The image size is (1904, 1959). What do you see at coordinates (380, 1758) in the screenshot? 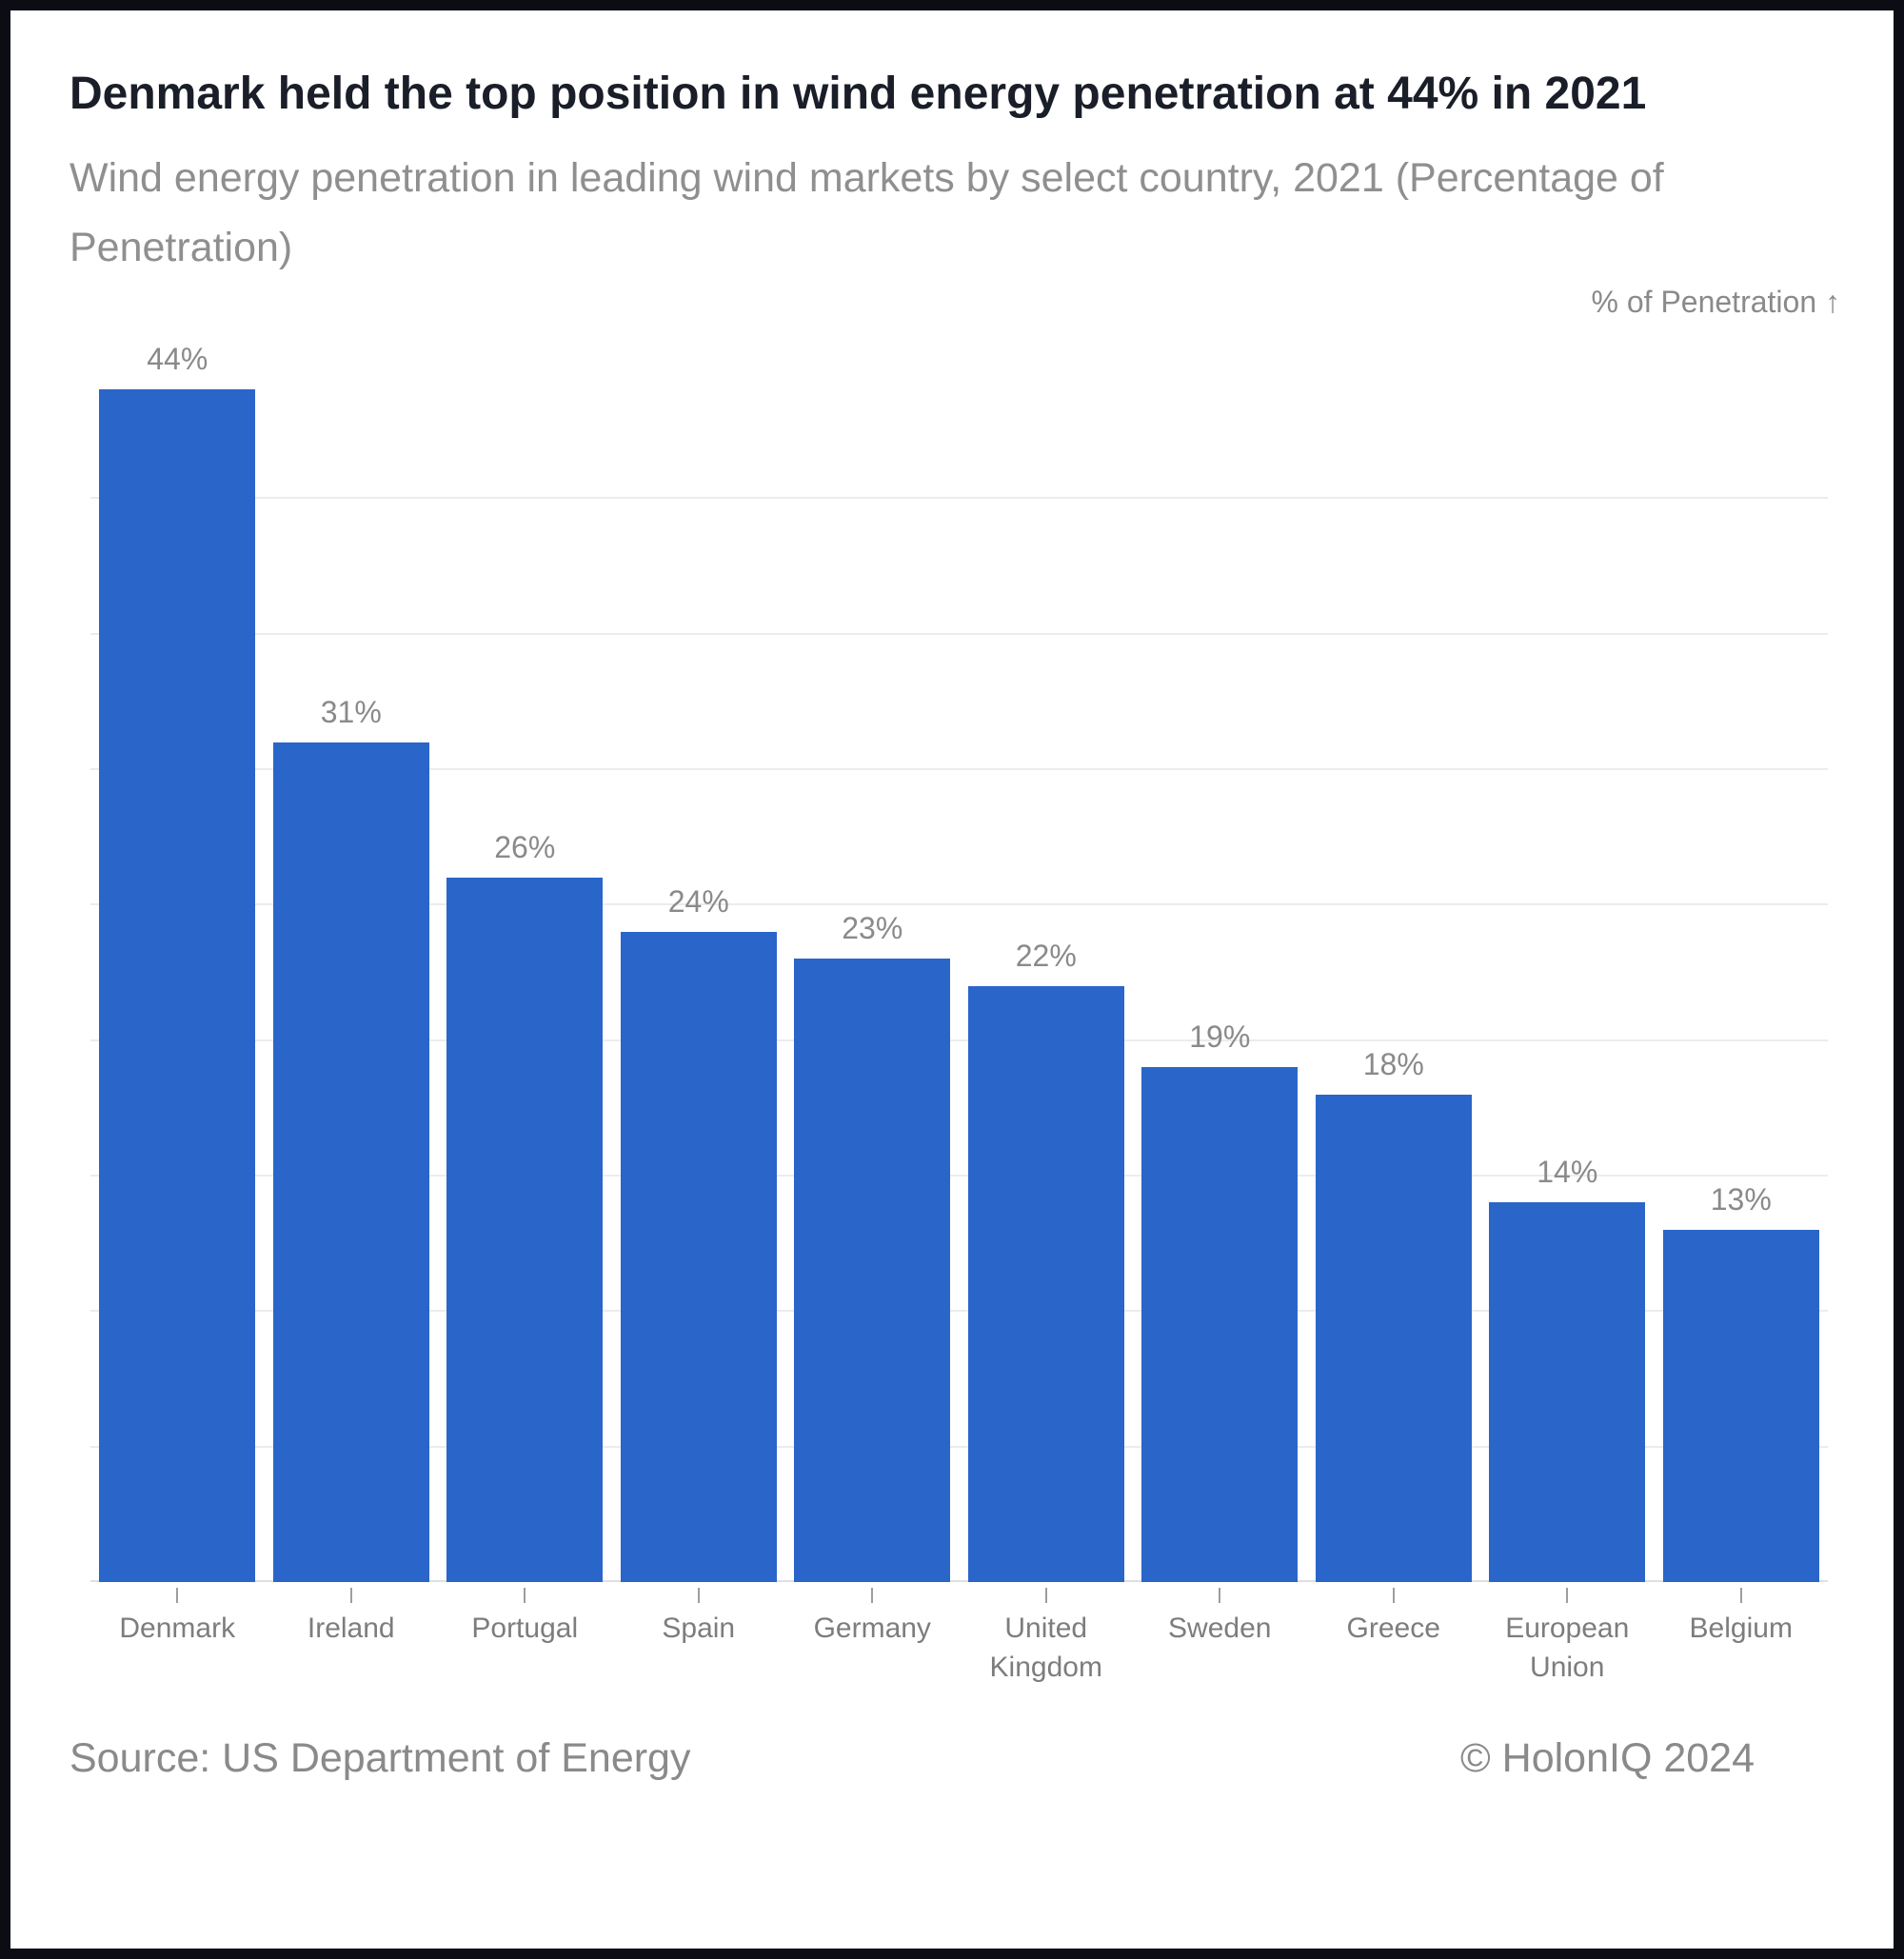
I see `source-note: Source: US Department of Energy` at bounding box center [380, 1758].